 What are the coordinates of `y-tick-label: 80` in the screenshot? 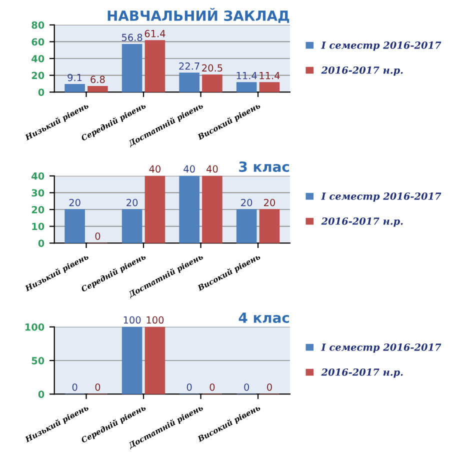 It's located at (38, 25).